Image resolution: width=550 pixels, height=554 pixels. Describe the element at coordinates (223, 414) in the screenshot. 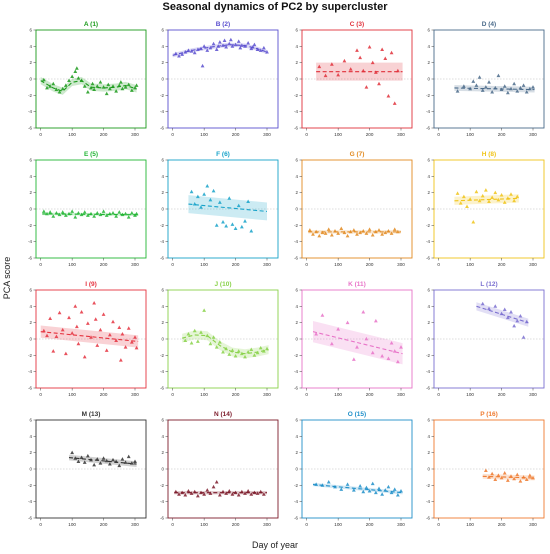

I see `panel-title: N (14)` at that location.